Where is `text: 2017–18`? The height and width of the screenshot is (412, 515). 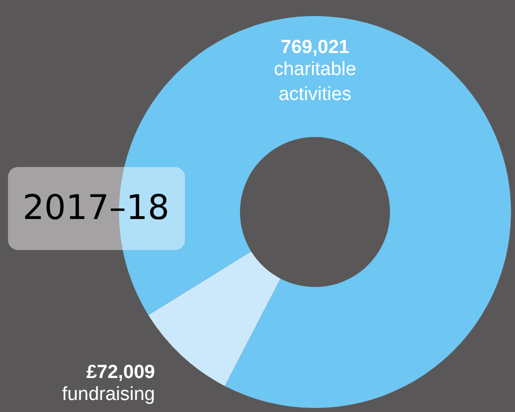 text: 2017–18 is located at coordinates (96, 208).